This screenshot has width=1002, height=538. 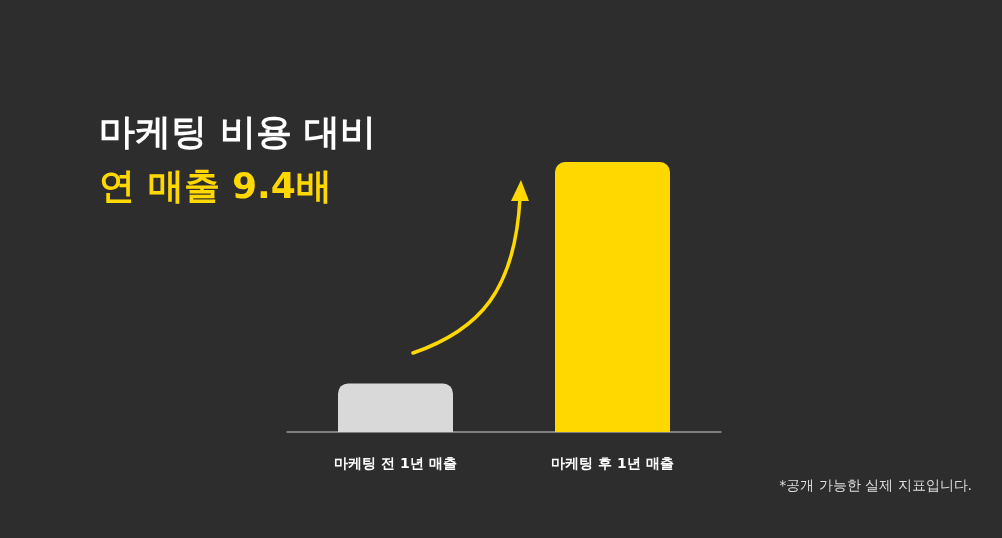 What do you see at coordinates (238, 131) in the screenshot?
I see `chart-title: 마케팅 비용 대비` at bounding box center [238, 131].